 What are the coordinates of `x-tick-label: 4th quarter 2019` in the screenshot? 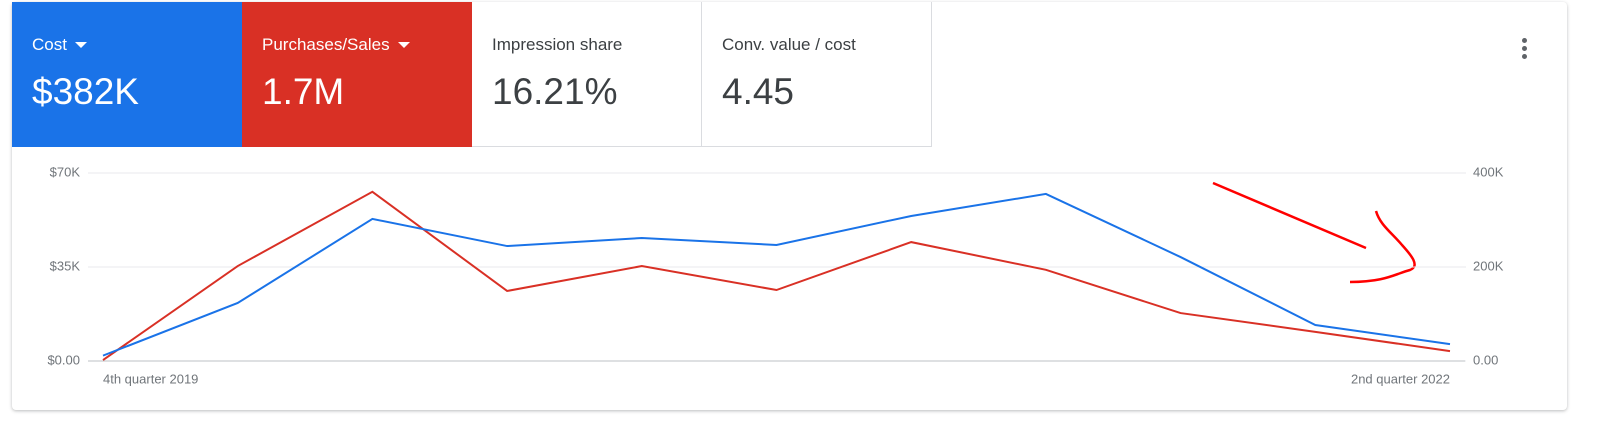 It's located at (150, 378).